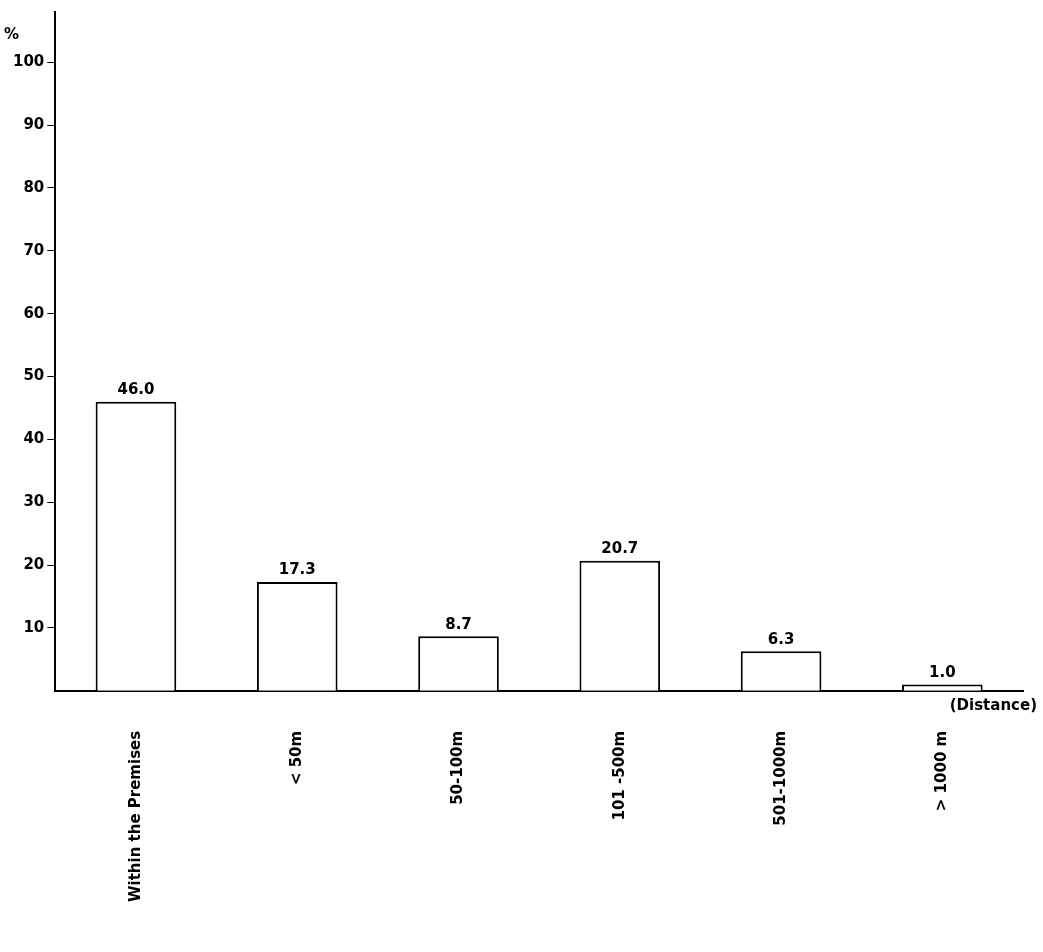 The image size is (1043, 952). What do you see at coordinates (34, 375) in the screenshot?
I see `y-tick-label: 50` at bounding box center [34, 375].